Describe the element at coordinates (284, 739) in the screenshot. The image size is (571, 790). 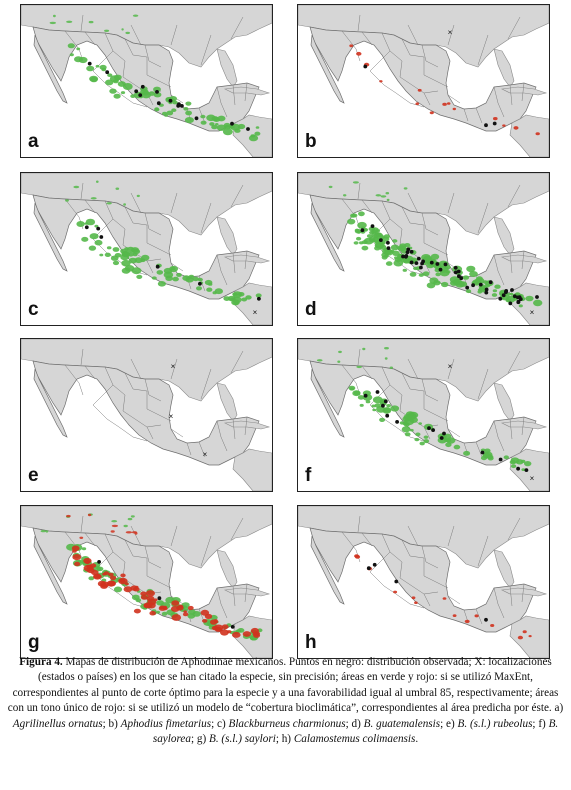
I see `caption-text: ; h)` at that location.